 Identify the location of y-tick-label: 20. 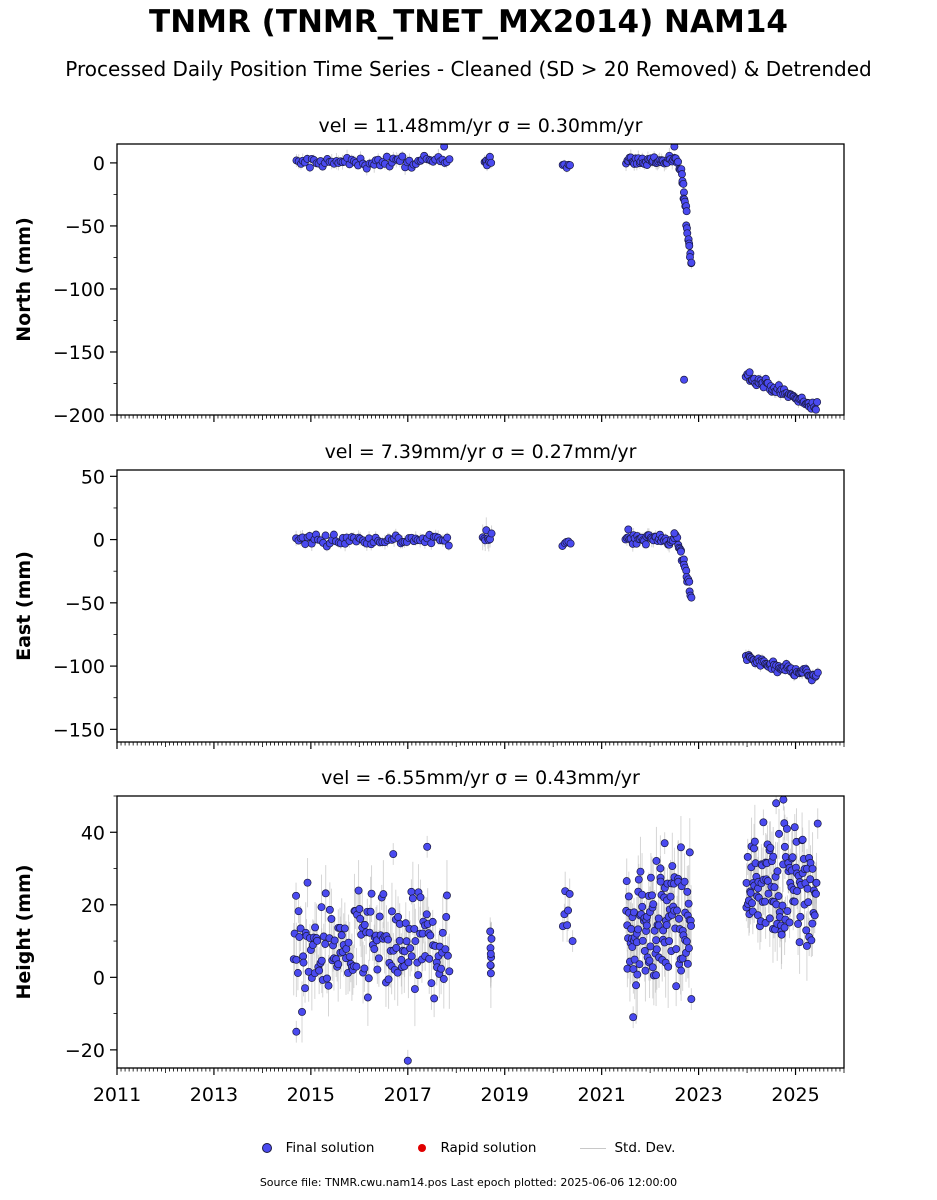
(93, 906).